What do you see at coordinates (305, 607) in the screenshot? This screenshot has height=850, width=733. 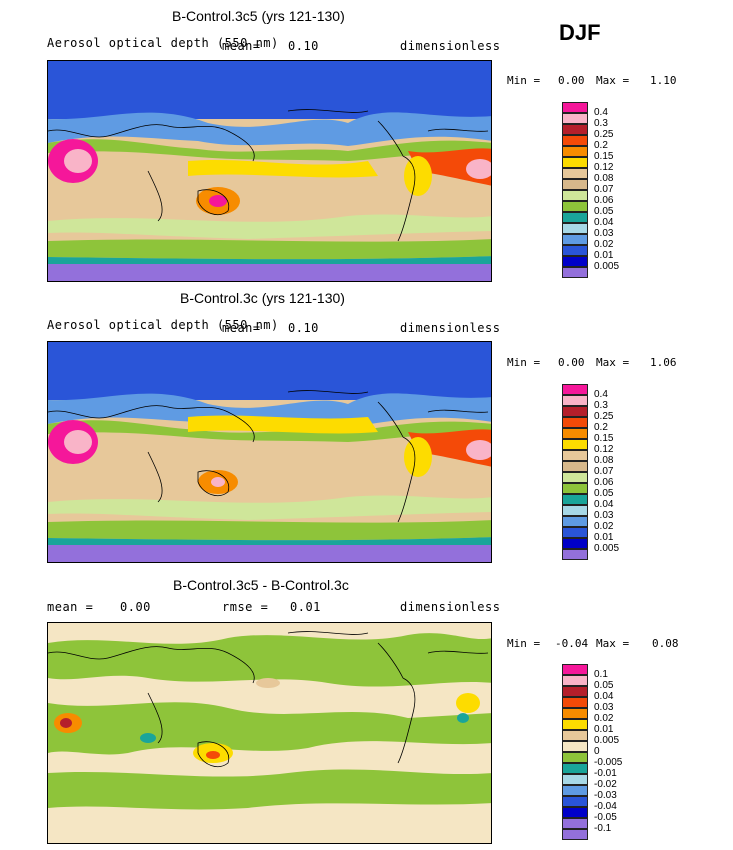 I see `panel3-rmse-value: 0.01` at bounding box center [305, 607].